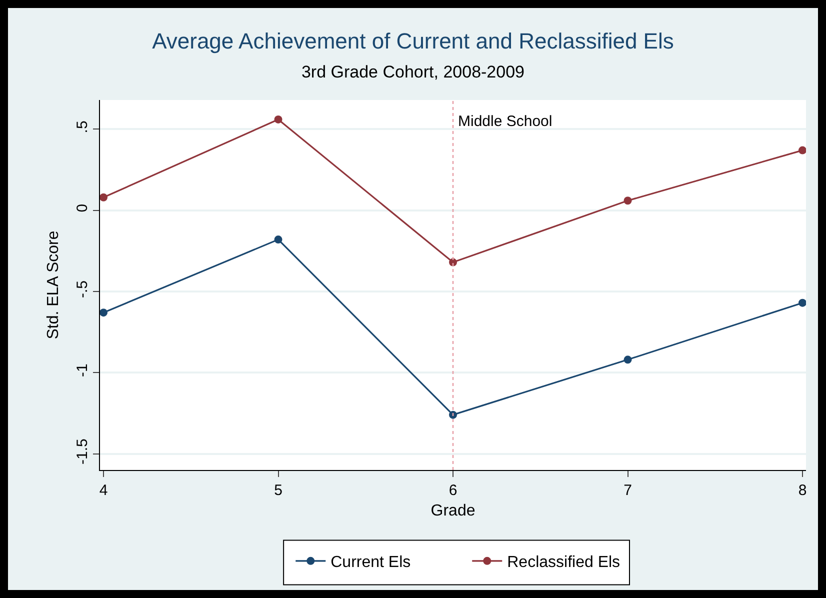 The width and height of the screenshot is (826, 598). I want to click on x-tick-label: 6, so click(453, 490).